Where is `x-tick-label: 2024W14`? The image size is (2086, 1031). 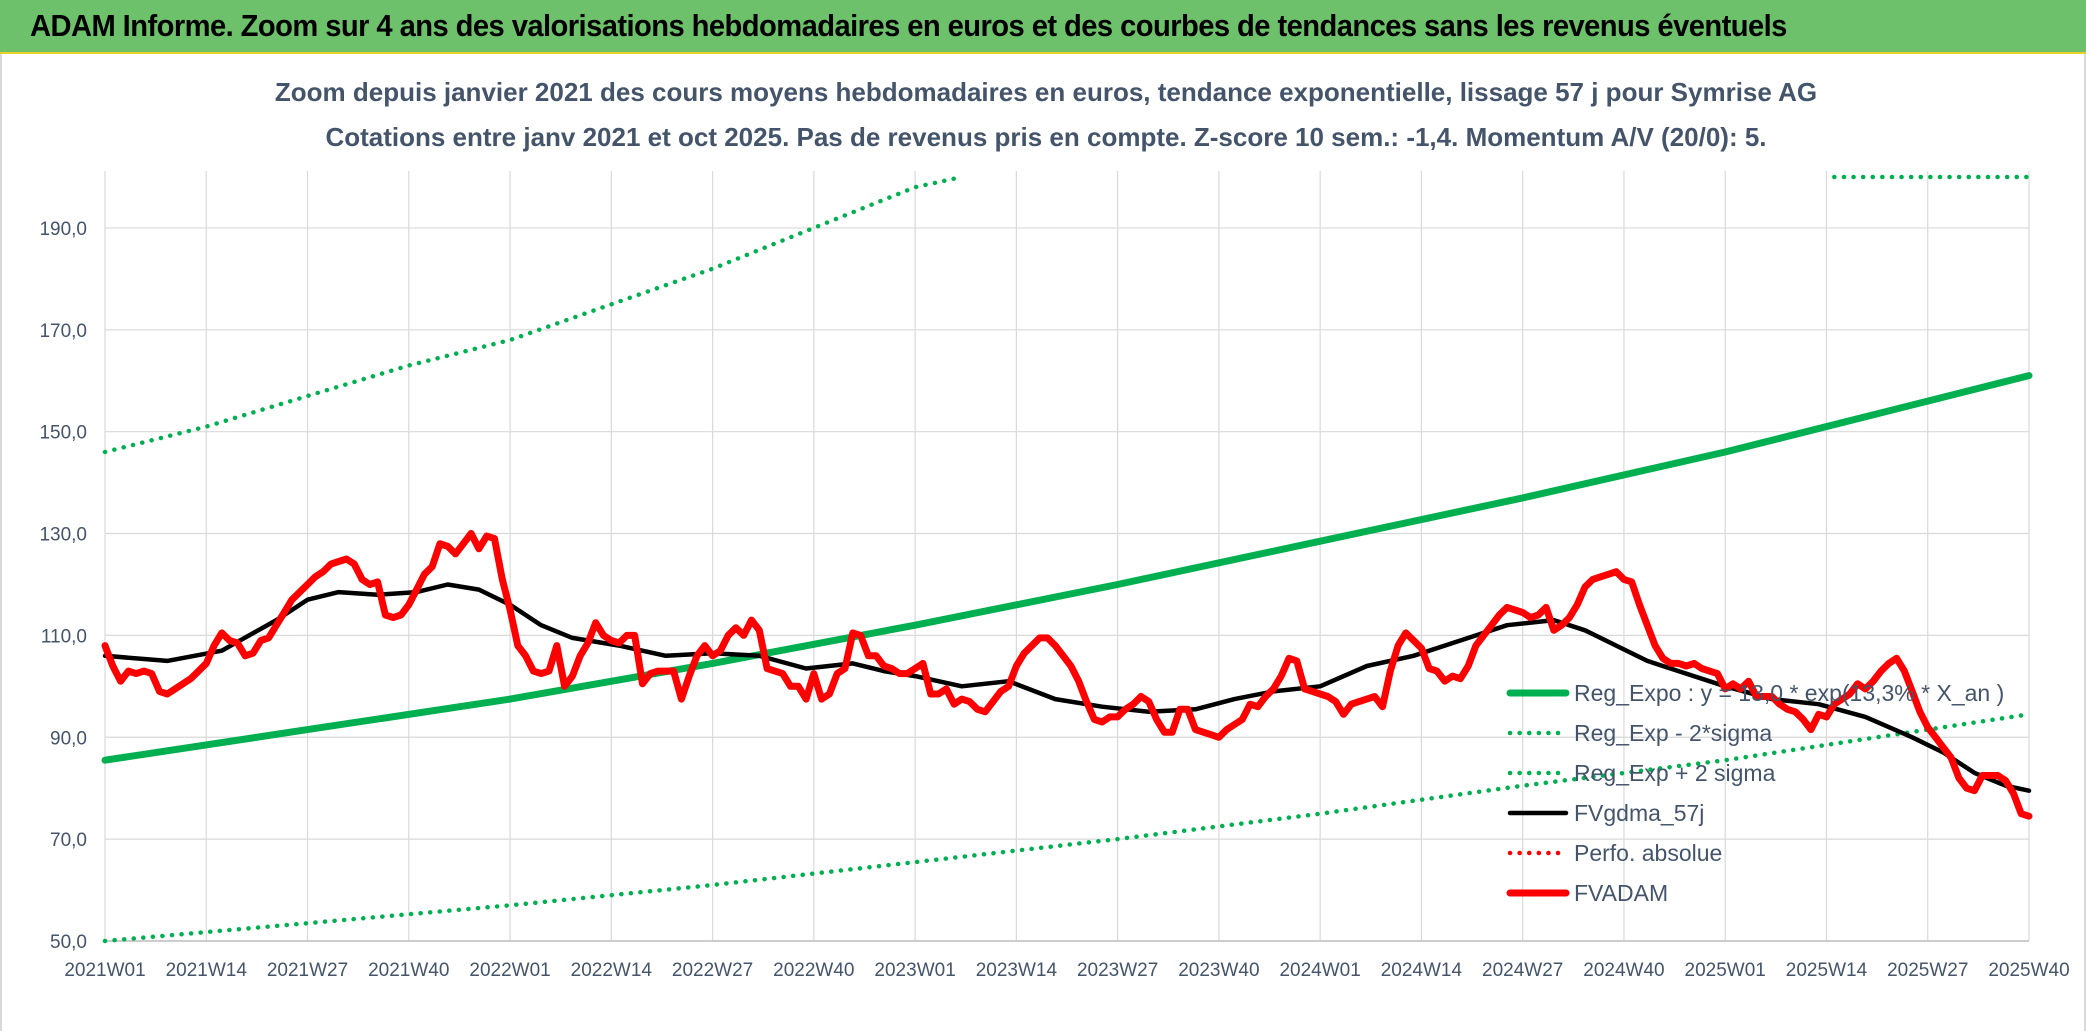 x-tick-label: 2024W14 is located at coordinates (1422, 970).